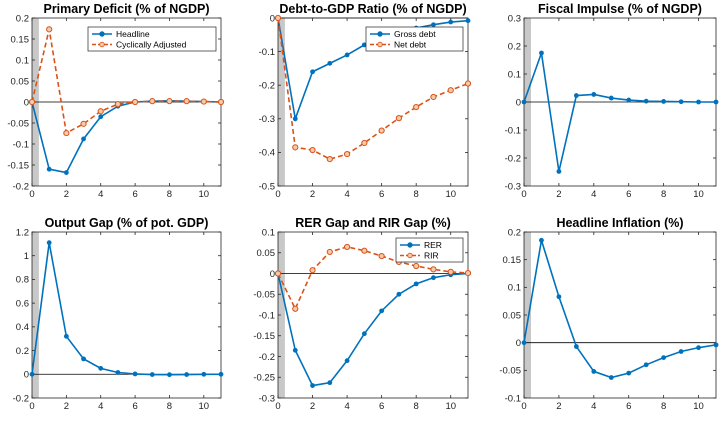 The height and width of the screenshot is (423, 726). I want to click on y-tick-label: 0.8, so click(22, 280).